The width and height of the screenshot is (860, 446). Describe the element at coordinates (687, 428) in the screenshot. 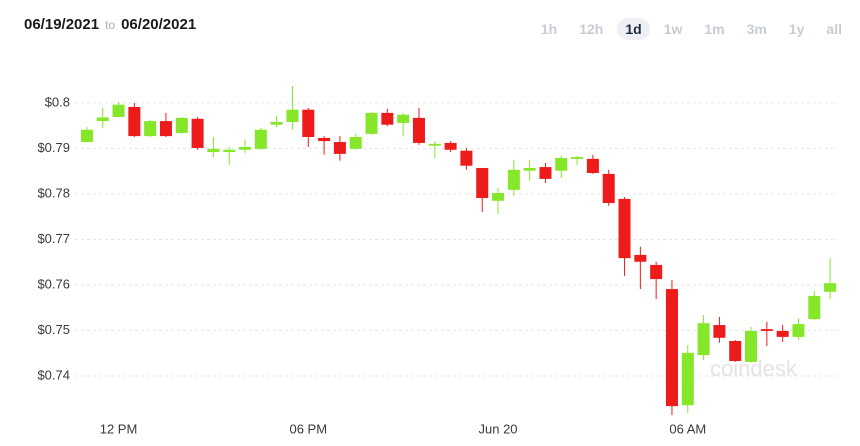

I see `x-tick-label: 06 AM` at that location.